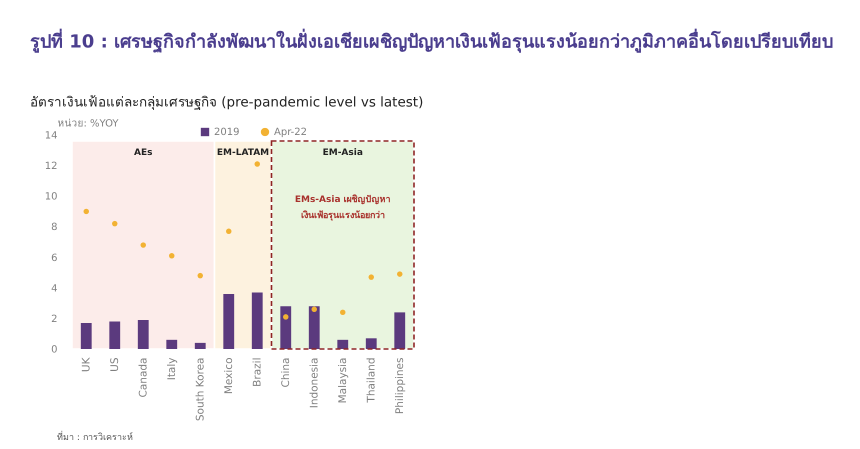 Image resolution: width=860 pixels, height=449 pixels. What do you see at coordinates (54, 350) in the screenshot?
I see `y-tick-label: 0` at bounding box center [54, 350].